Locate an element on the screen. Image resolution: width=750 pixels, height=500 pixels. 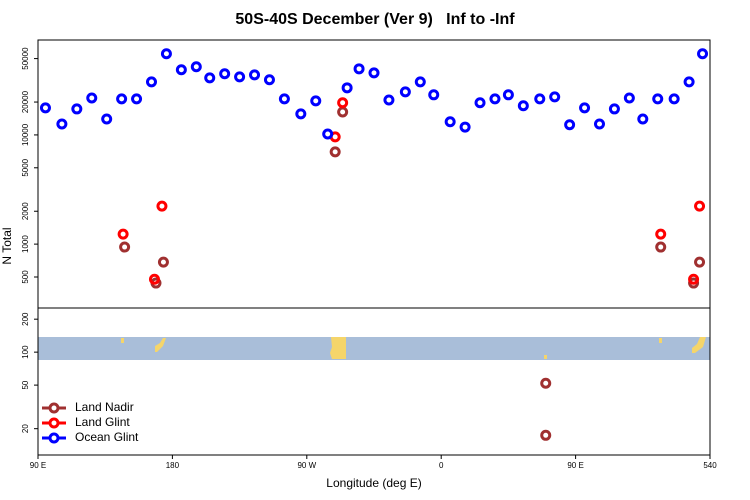
legend-label: Land Nadir is located at coordinates (104, 407).